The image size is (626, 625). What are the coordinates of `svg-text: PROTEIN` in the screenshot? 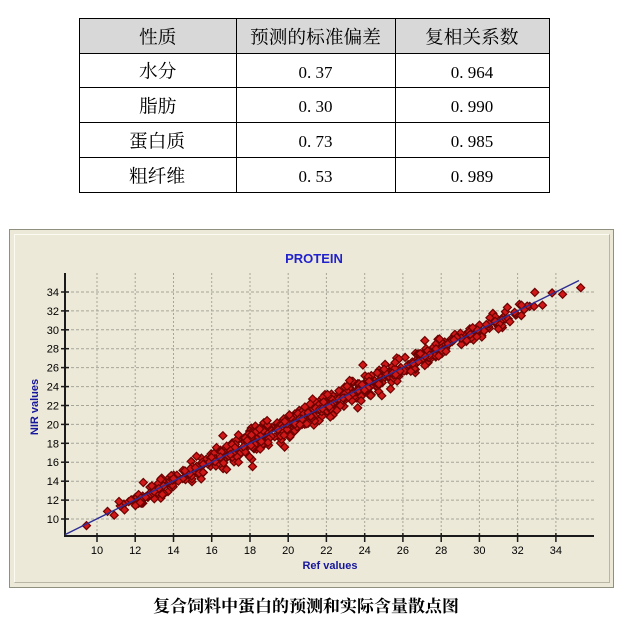 It's located at (314, 258).